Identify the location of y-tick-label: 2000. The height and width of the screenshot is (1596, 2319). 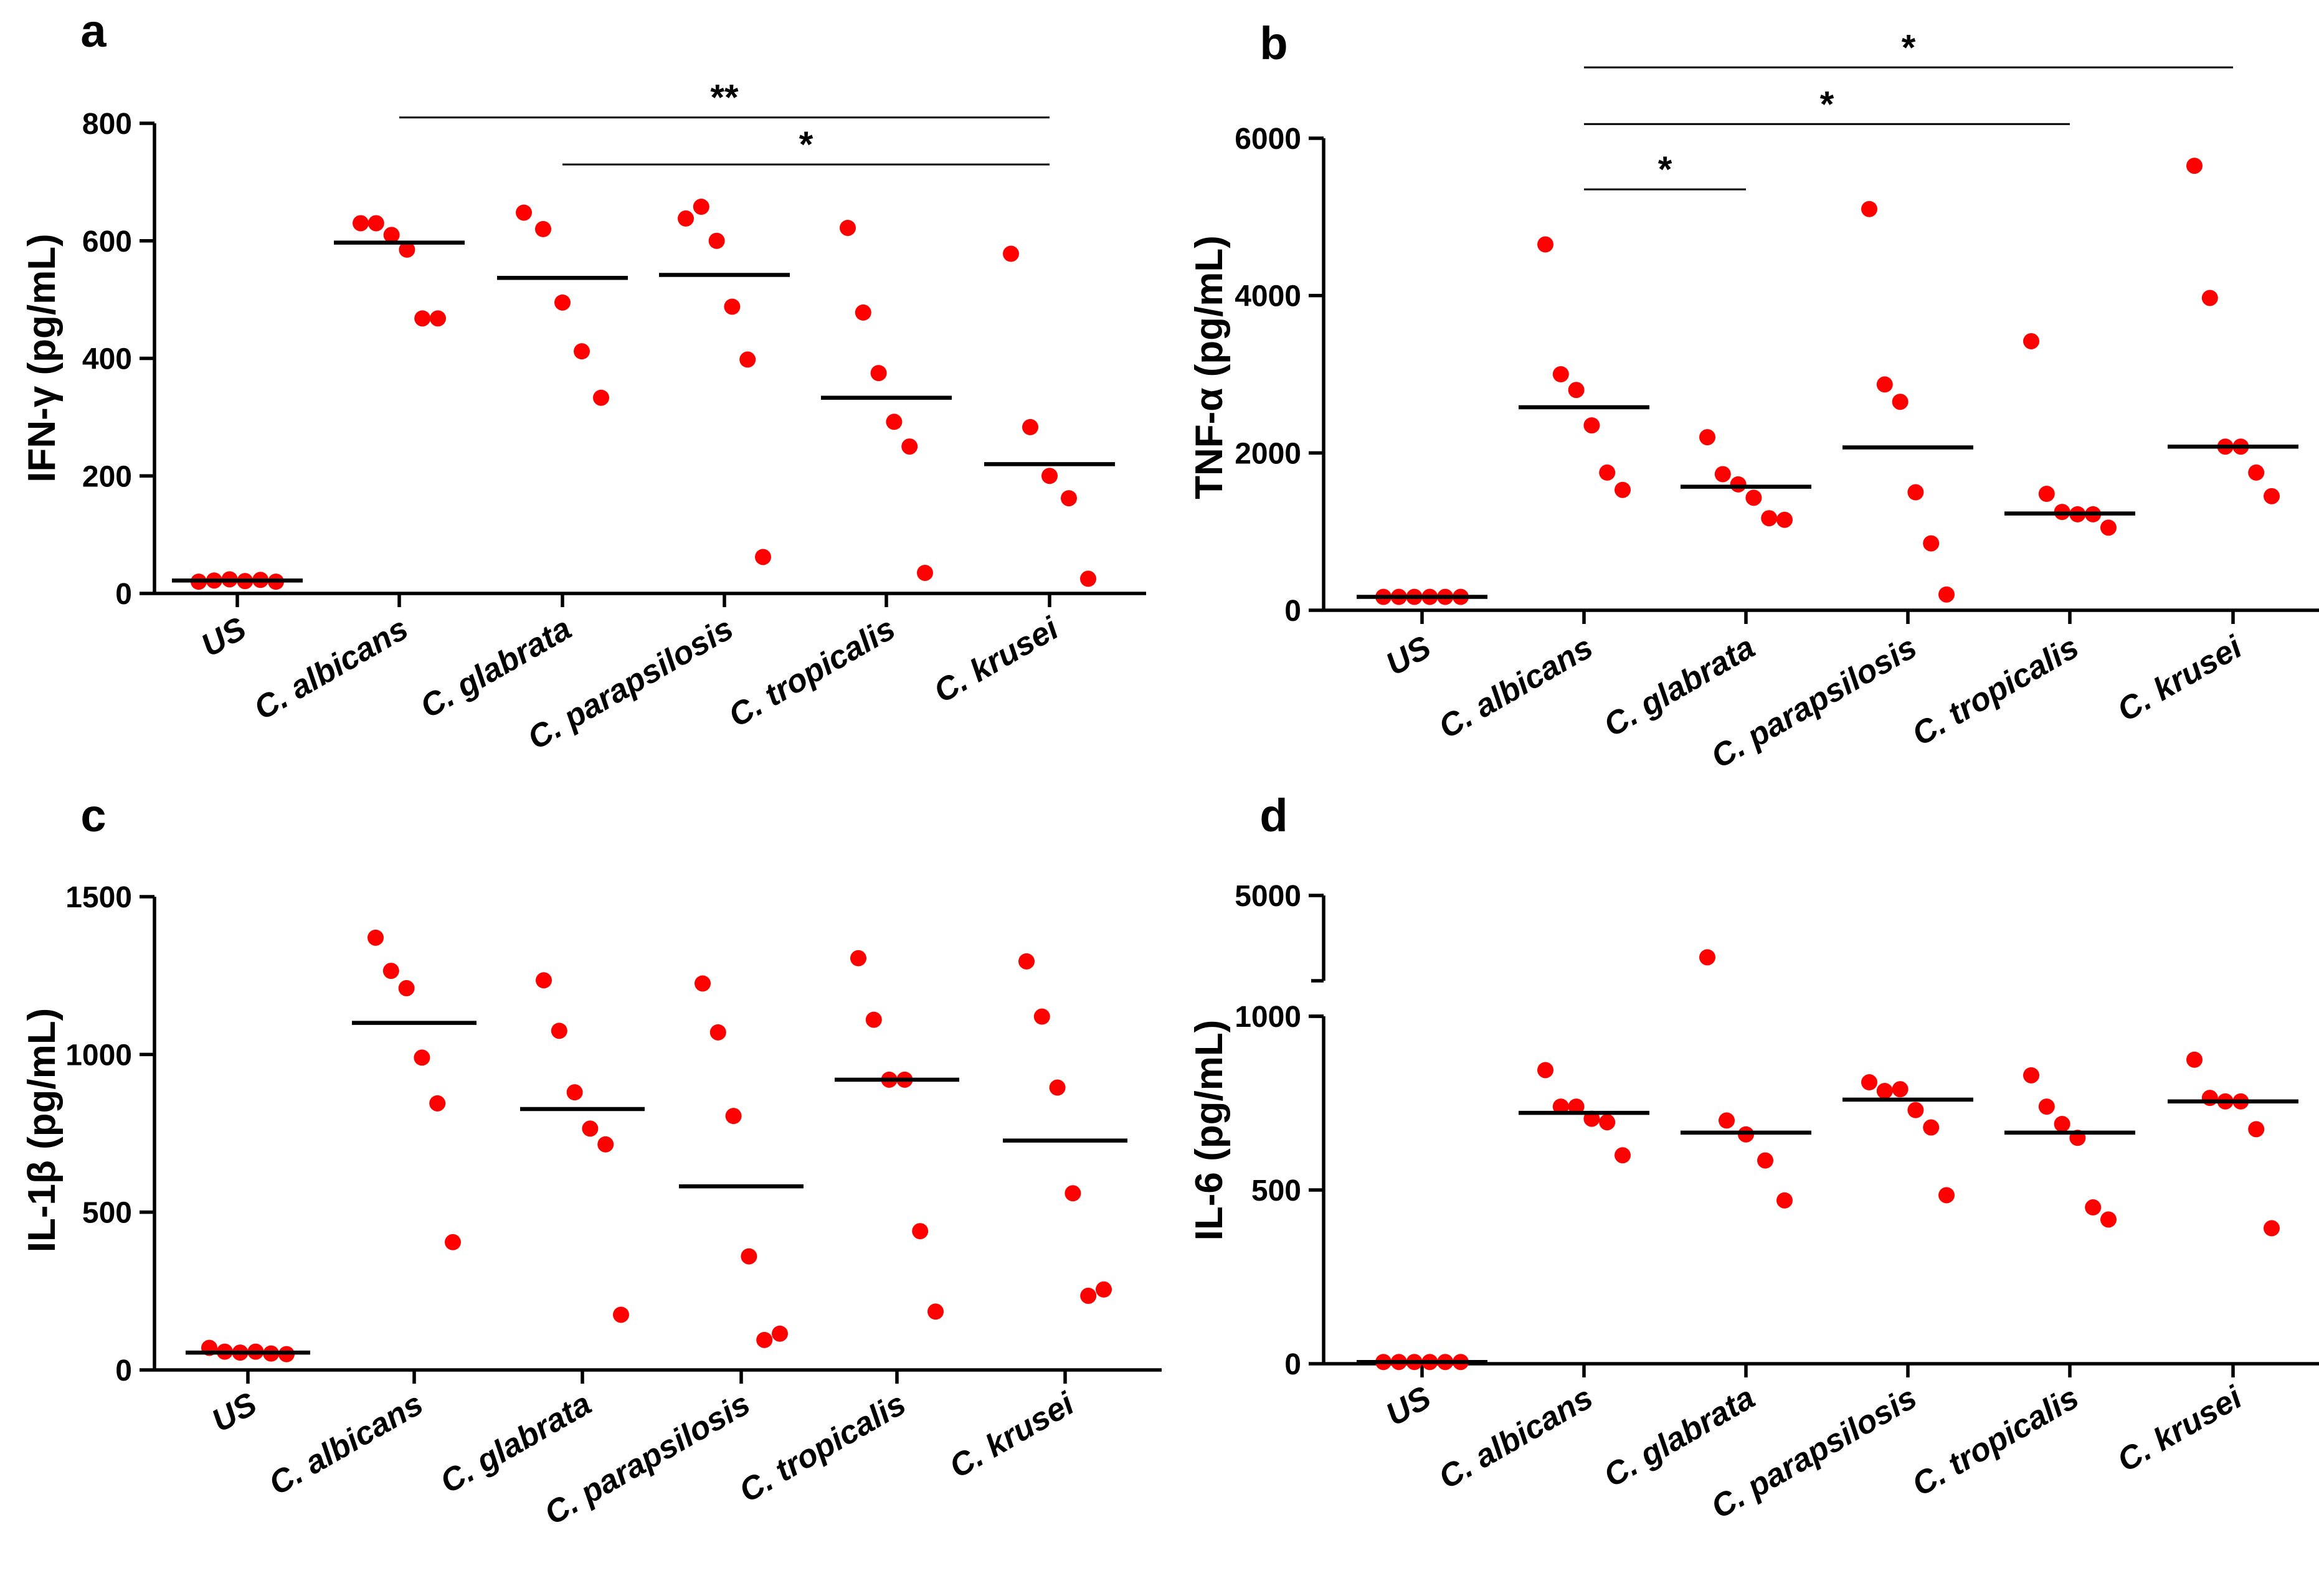
(1268, 453).